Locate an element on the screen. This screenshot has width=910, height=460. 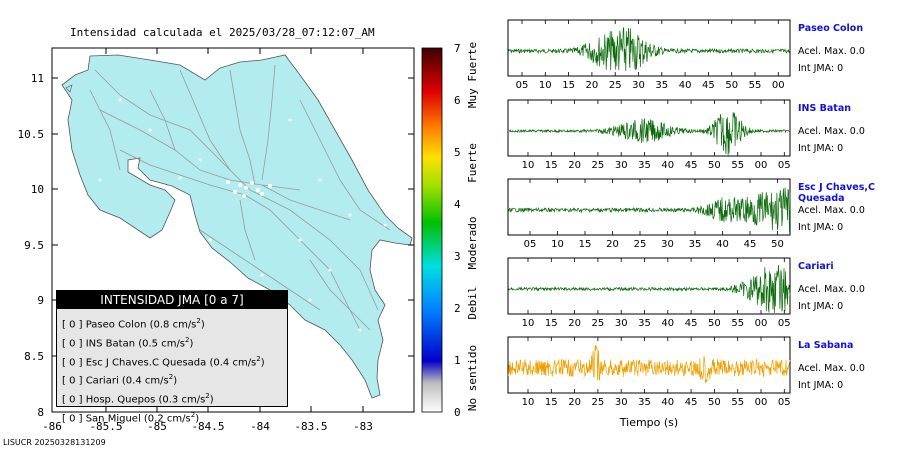
station-name: INS Batan is located at coordinates (825, 108).